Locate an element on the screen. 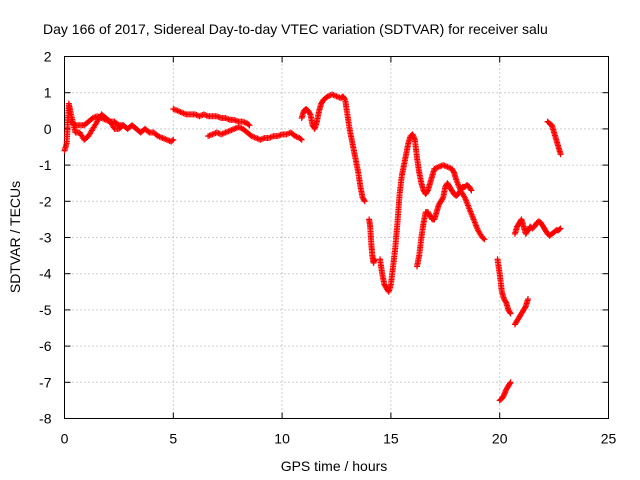 The image size is (640, 480). y-tick-label: 0 is located at coordinates (48, 129).